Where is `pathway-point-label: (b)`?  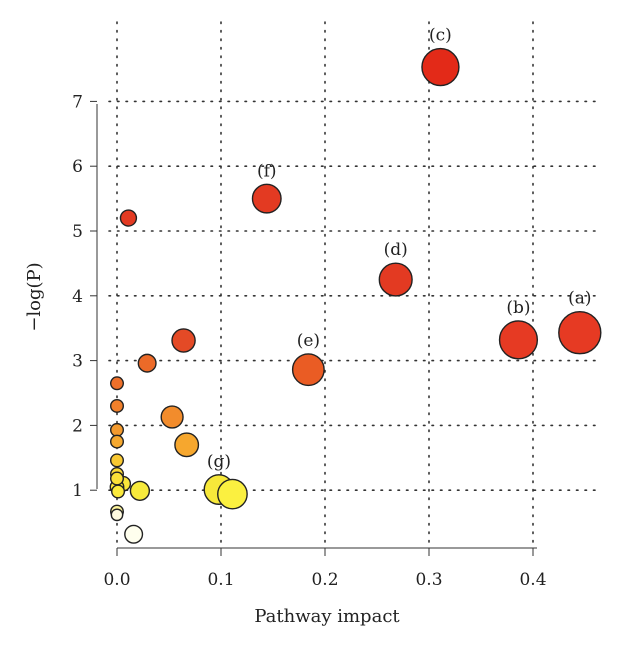 pathway-point-label: (b) is located at coordinates (518, 308).